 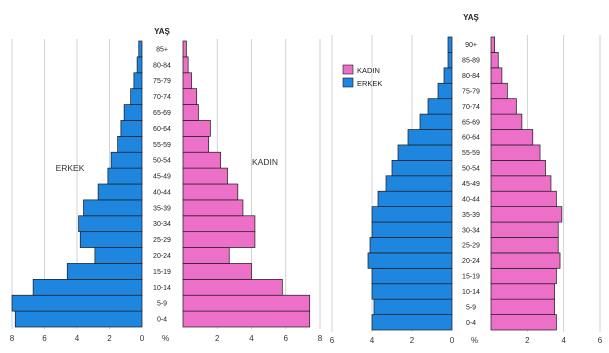 What do you see at coordinates (162, 192) in the screenshot?
I see `age-group-label: 40-44` at bounding box center [162, 192].